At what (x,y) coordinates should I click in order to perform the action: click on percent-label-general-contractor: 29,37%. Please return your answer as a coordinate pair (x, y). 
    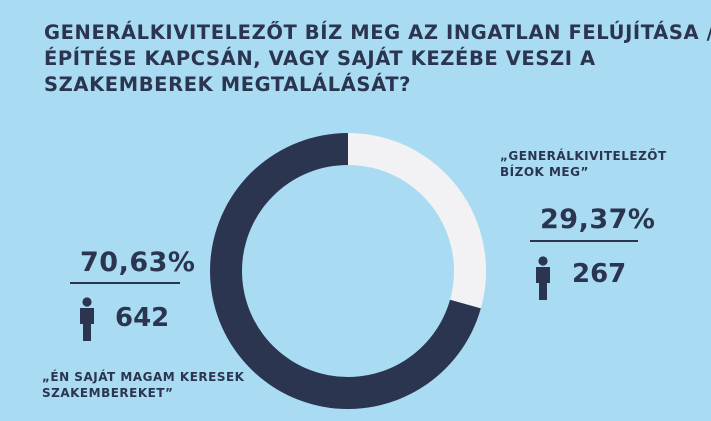
    Looking at the image, I should click on (598, 219).